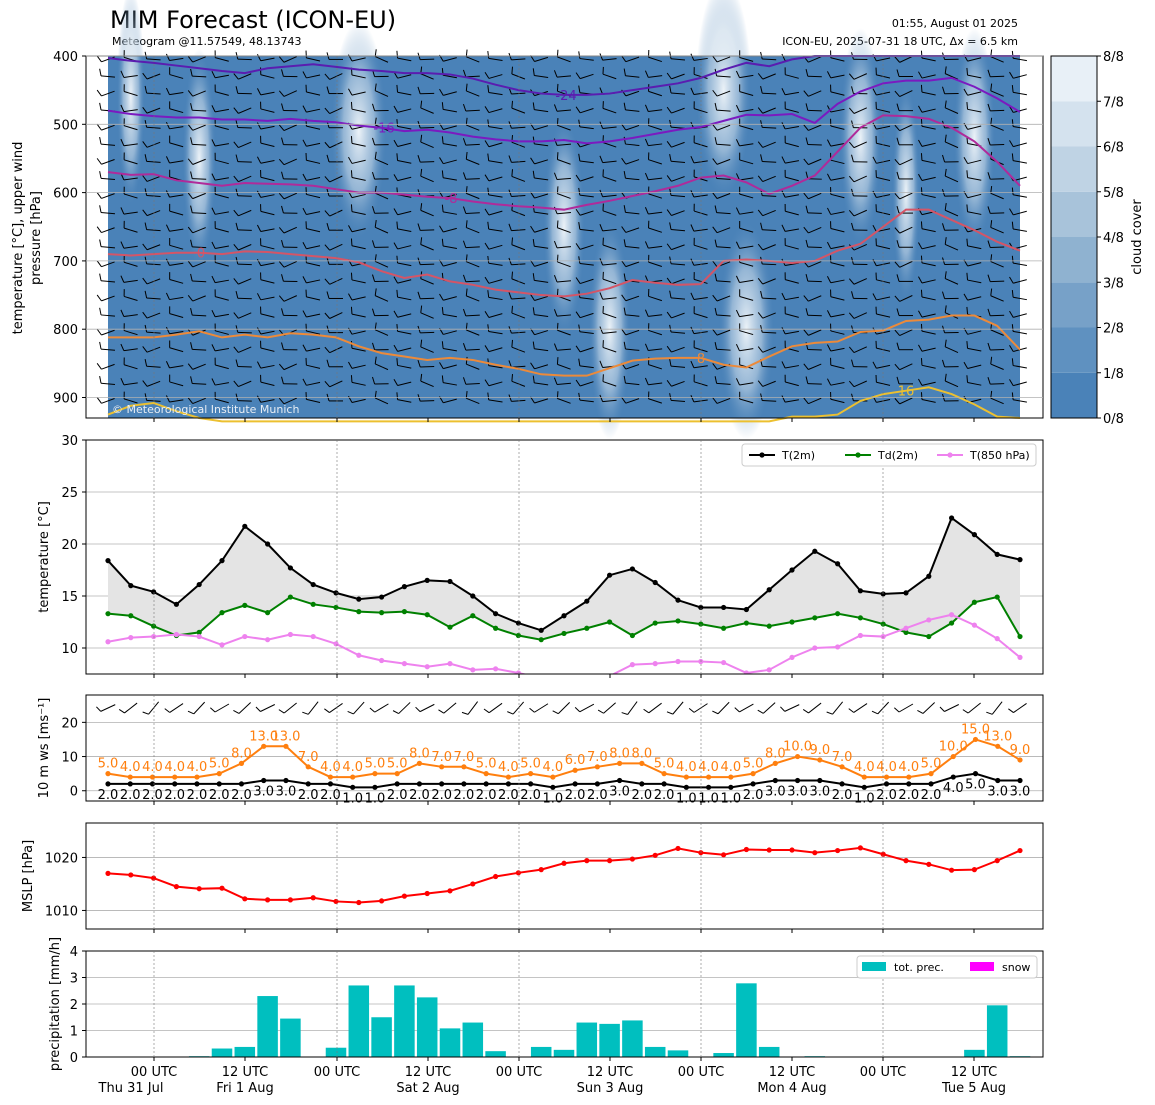 The width and height of the screenshot is (1155, 1105). I want to click on data-label: 7.0, so click(441, 757).